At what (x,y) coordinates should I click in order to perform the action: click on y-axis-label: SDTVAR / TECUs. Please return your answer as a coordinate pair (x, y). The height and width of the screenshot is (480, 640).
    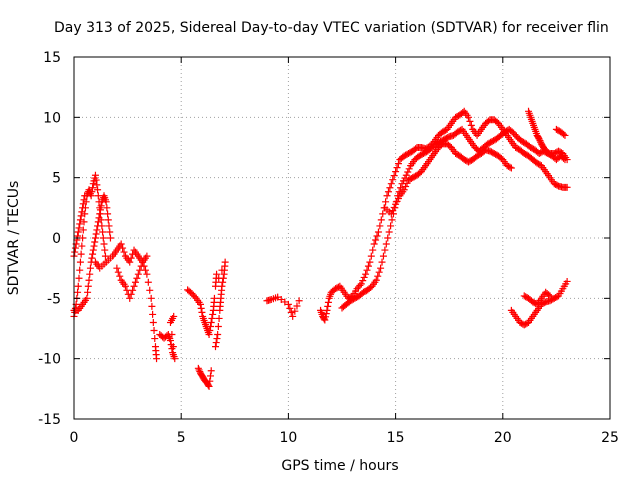
    Looking at the image, I should click on (14, 238).